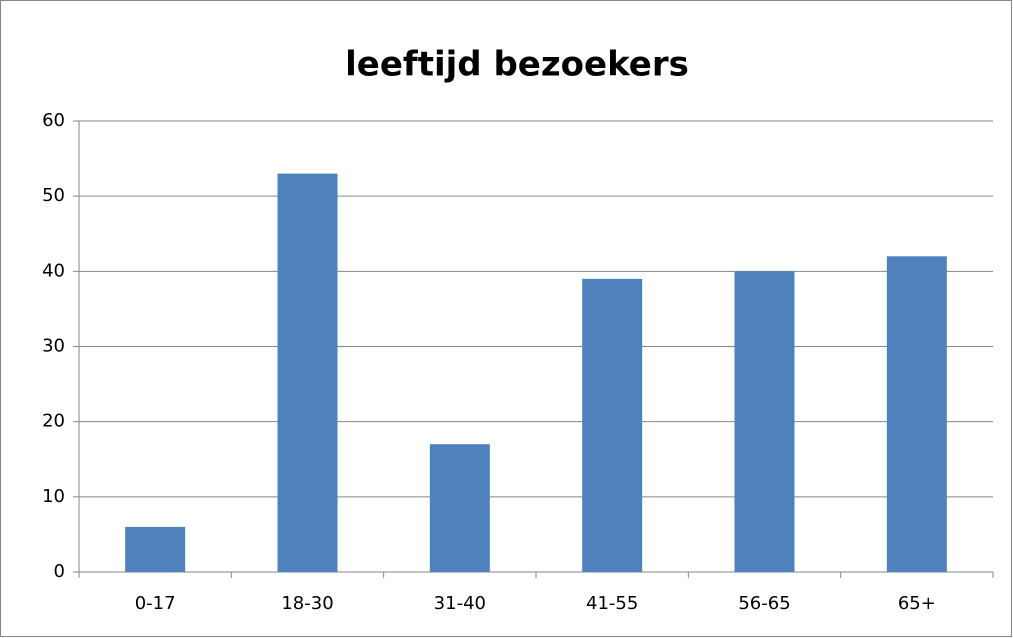 This screenshot has height=638, width=1013. Describe the element at coordinates (59, 571) in the screenshot. I see `y-tick-label: 0` at that location.